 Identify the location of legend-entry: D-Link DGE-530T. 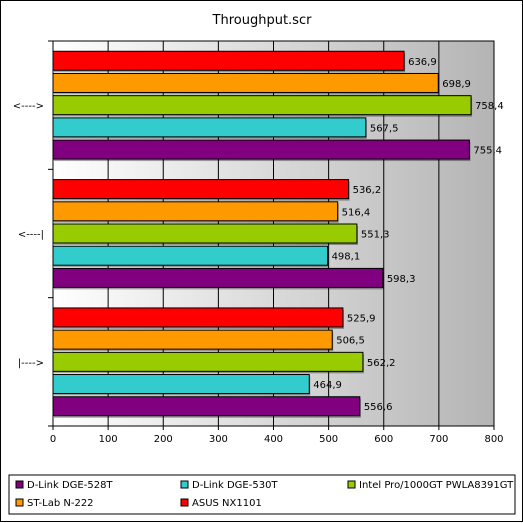
(235, 485).